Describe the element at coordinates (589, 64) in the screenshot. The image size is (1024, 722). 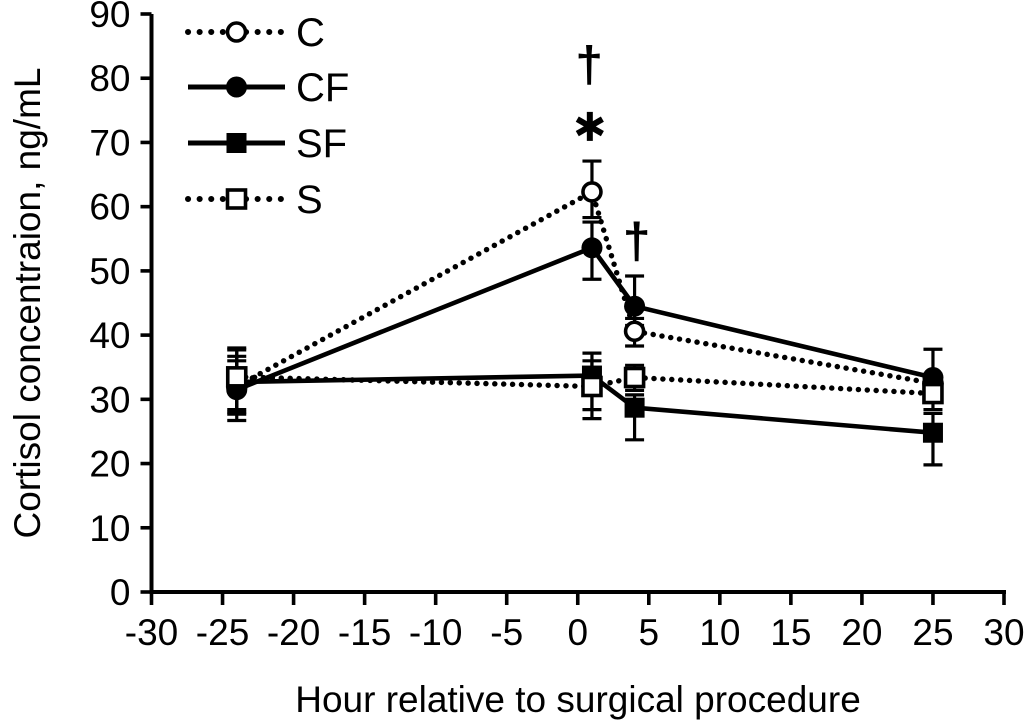
I see `annotation-dagger-0: †` at that location.